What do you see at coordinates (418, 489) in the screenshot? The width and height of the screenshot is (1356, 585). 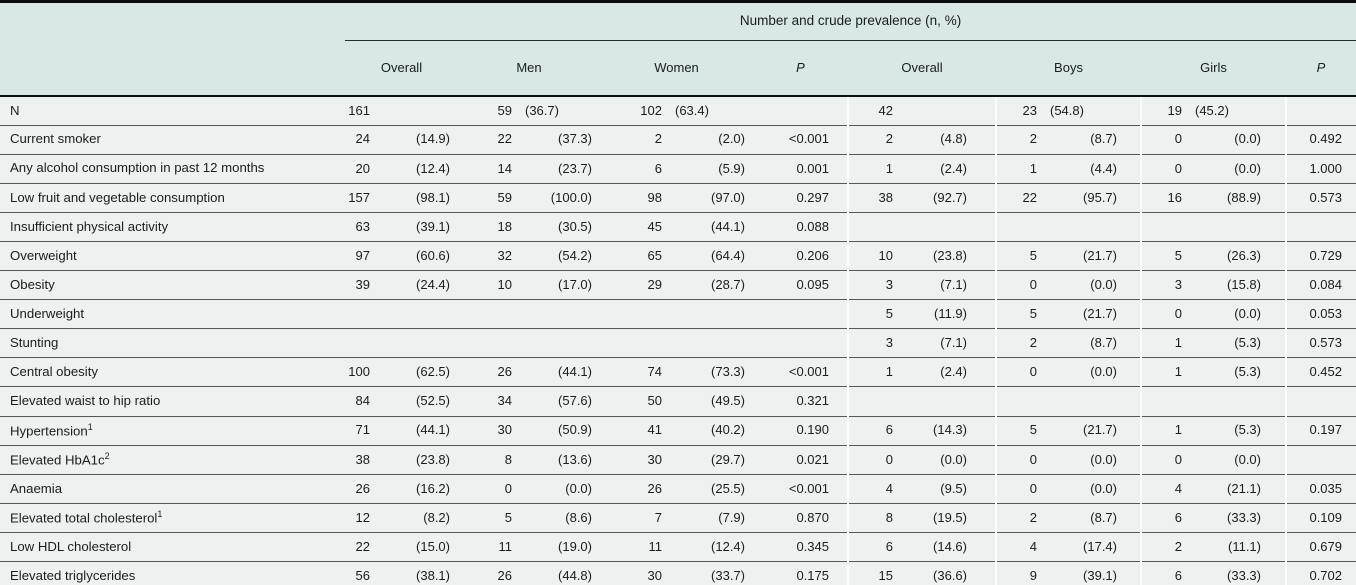 I see `value-cell: (16.2)` at bounding box center [418, 489].